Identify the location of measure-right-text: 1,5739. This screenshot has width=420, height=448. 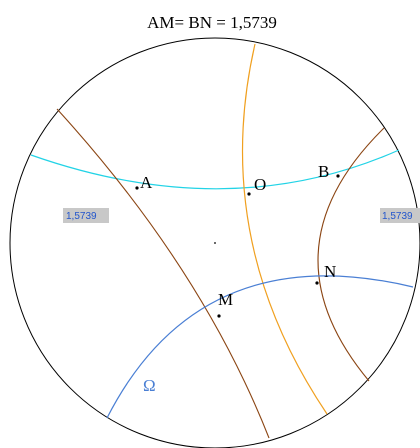
(397, 216).